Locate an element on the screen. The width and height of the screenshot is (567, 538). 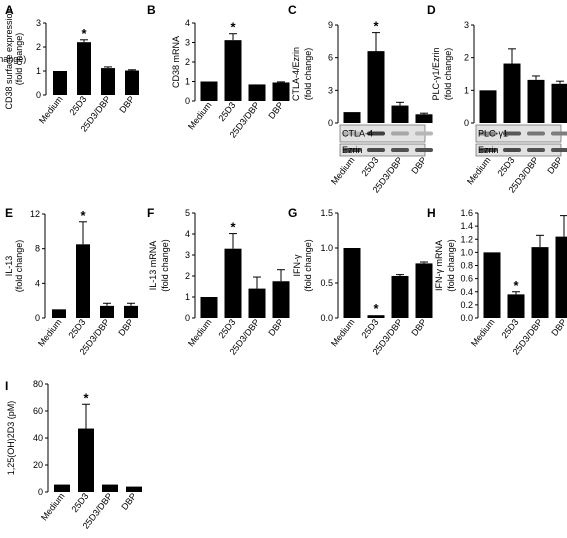
y-axis-label: IL-13 mRNA is located at coordinates (153, 266).